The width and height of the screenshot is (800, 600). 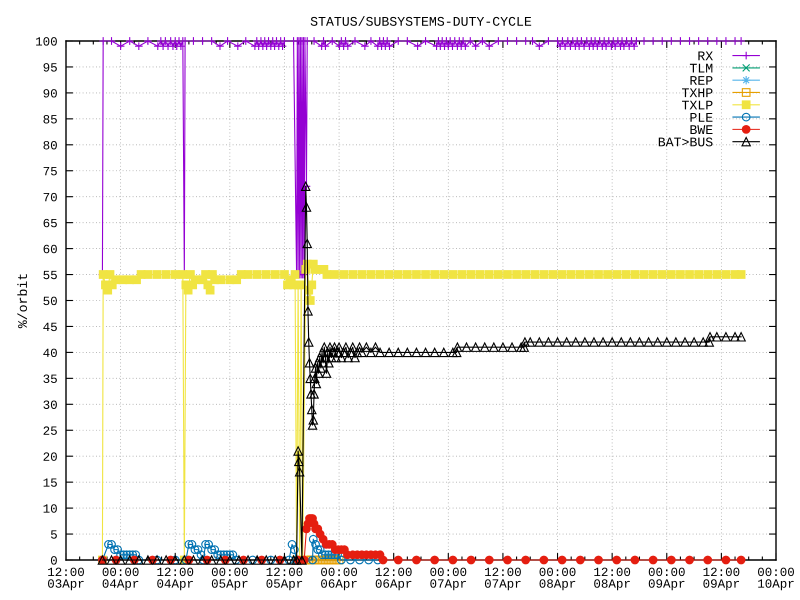 What do you see at coordinates (50, 353) in the screenshot?
I see `y-tick-label: 40` at bounding box center [50, 353].